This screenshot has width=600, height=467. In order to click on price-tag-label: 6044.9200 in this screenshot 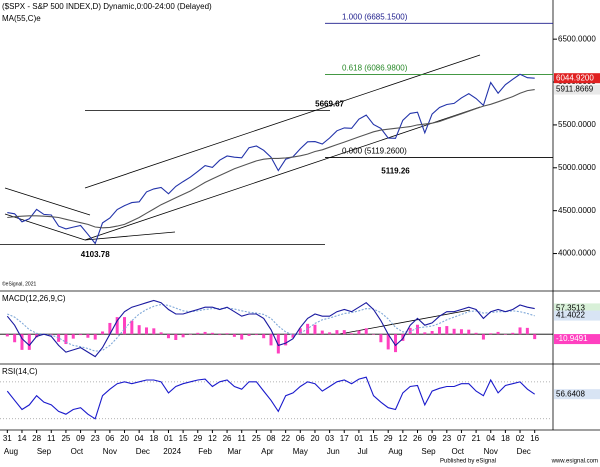, I will do `click(575, 77)`.